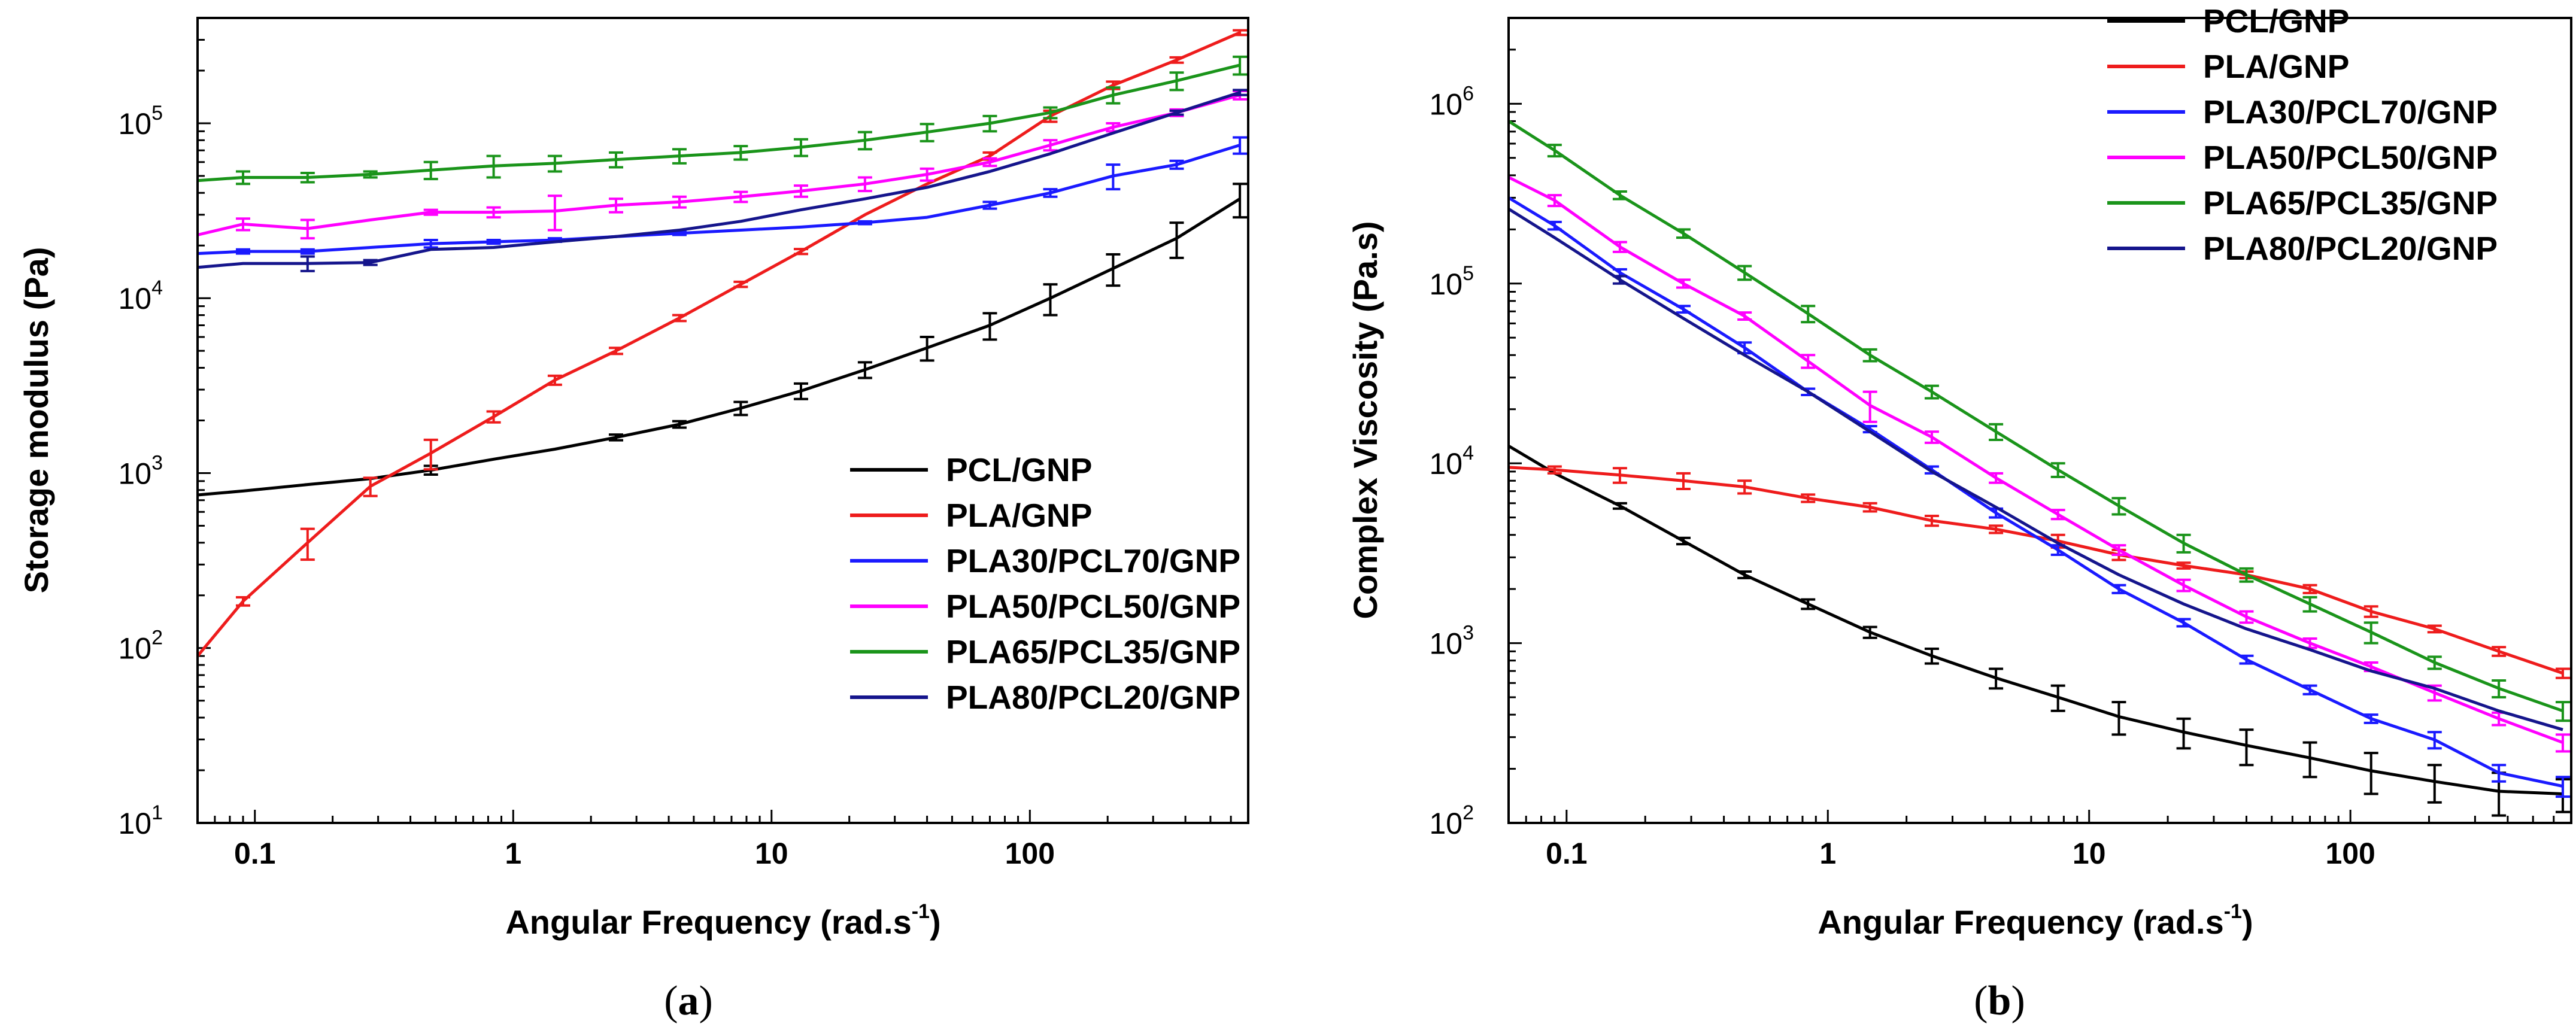  I want to click on panel-b-line-pcl-gnp, so click(2035, 619).